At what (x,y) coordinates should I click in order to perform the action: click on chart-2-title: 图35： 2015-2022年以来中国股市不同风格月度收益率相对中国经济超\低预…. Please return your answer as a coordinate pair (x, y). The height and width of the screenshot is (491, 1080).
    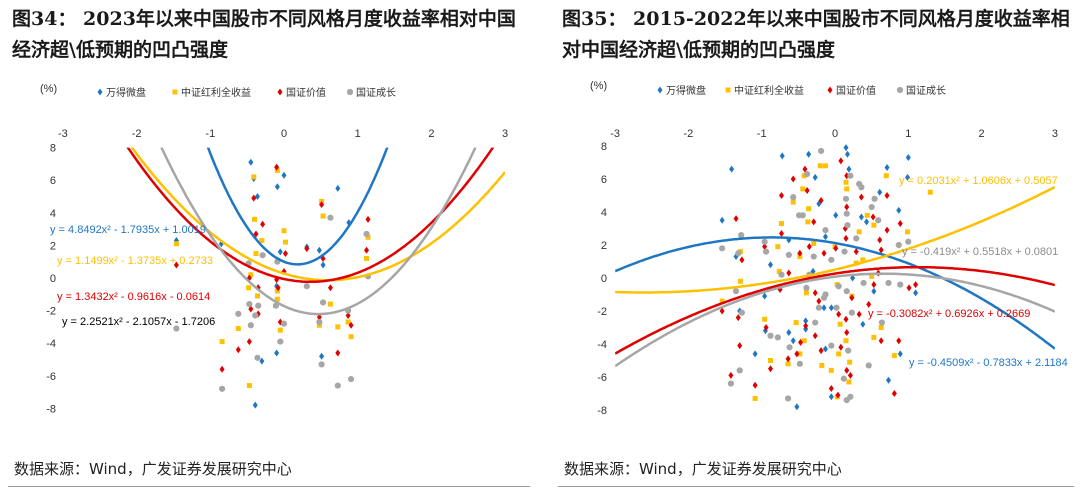
    Looking at the image, I should click on (816, 34).